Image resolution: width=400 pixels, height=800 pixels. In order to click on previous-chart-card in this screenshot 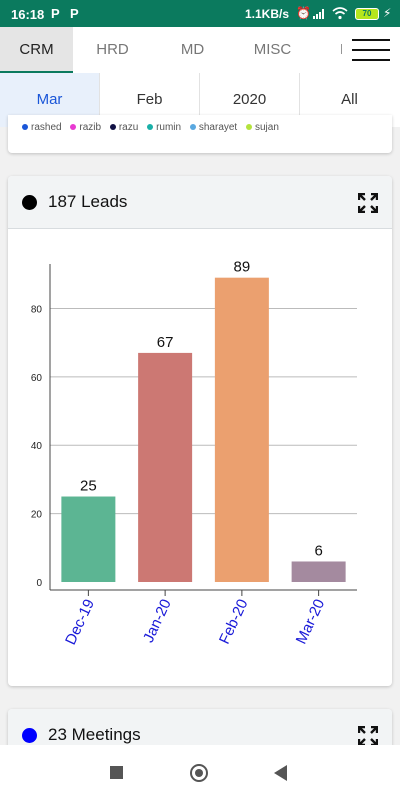, I will do `click(200, 134)`.